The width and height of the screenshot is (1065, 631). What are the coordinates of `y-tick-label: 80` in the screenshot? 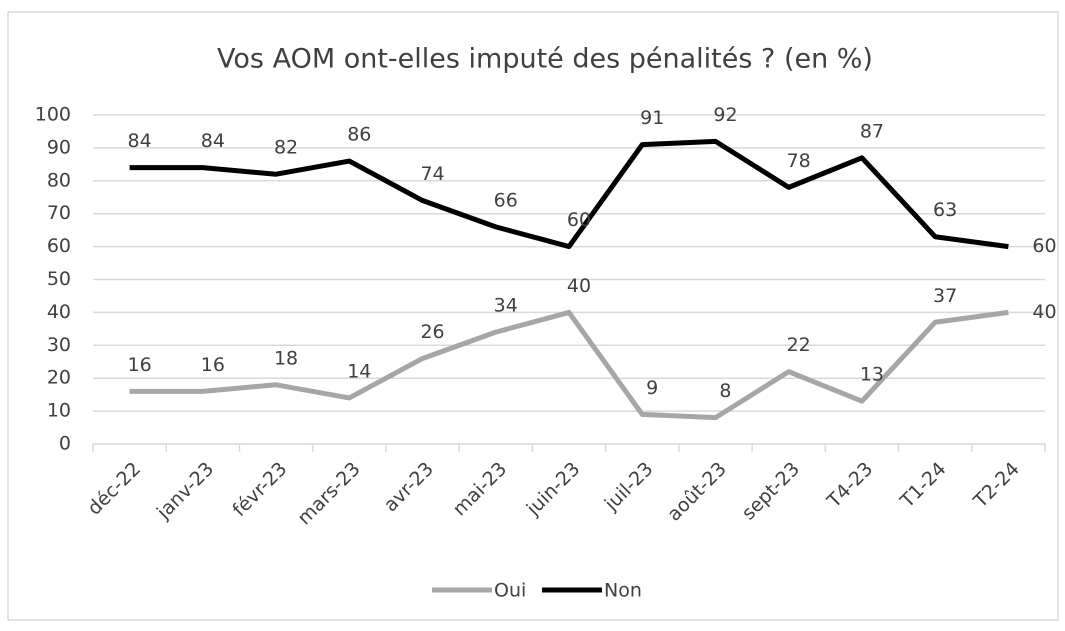 It's located at (59, 180).